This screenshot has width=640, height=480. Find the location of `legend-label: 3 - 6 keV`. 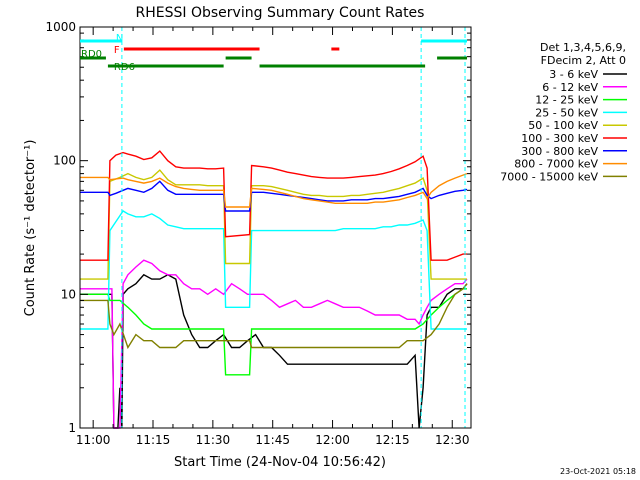

legend-label: 3 - 6 keV is located at coordinates (573, 74).